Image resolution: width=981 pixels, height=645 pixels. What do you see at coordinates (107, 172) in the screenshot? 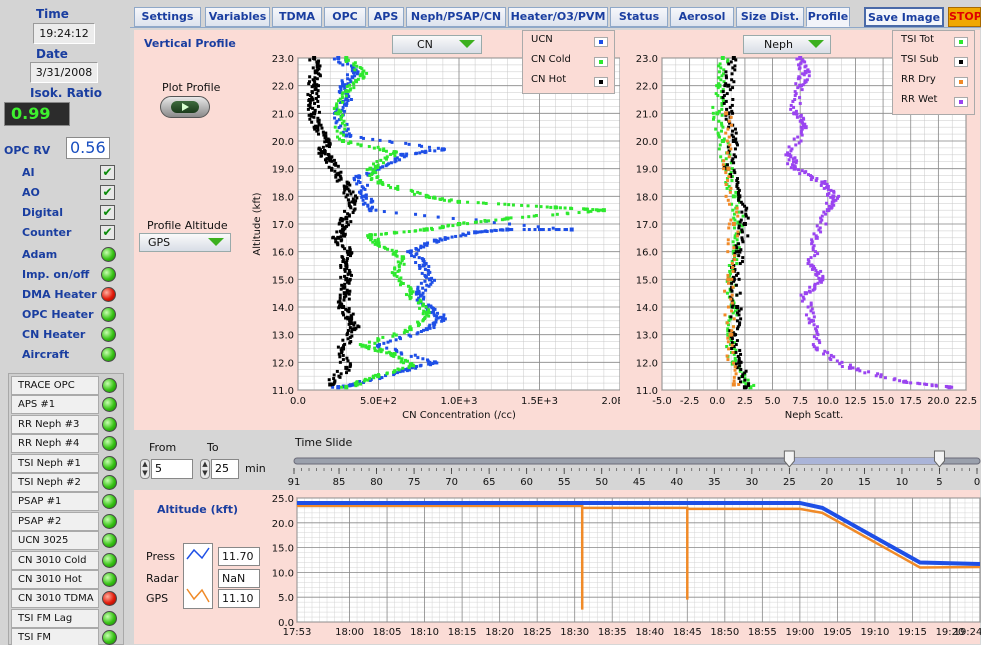
I see `check-ai-checkbox: ✔` at bounding box center [107, 172].